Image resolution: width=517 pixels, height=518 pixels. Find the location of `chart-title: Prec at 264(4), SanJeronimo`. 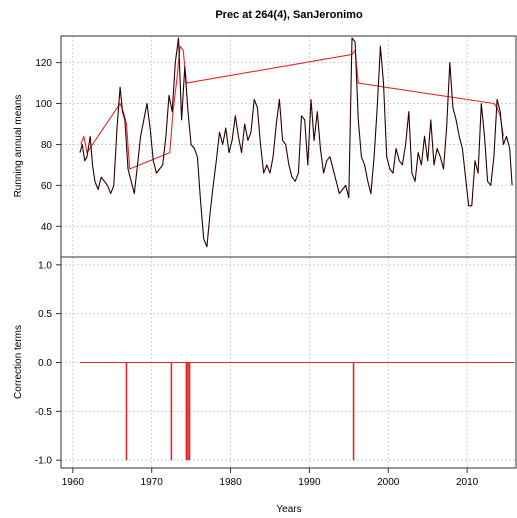

chart-title: Prec at 264(4), SanJeronimo is located at coordinates (289, 15).